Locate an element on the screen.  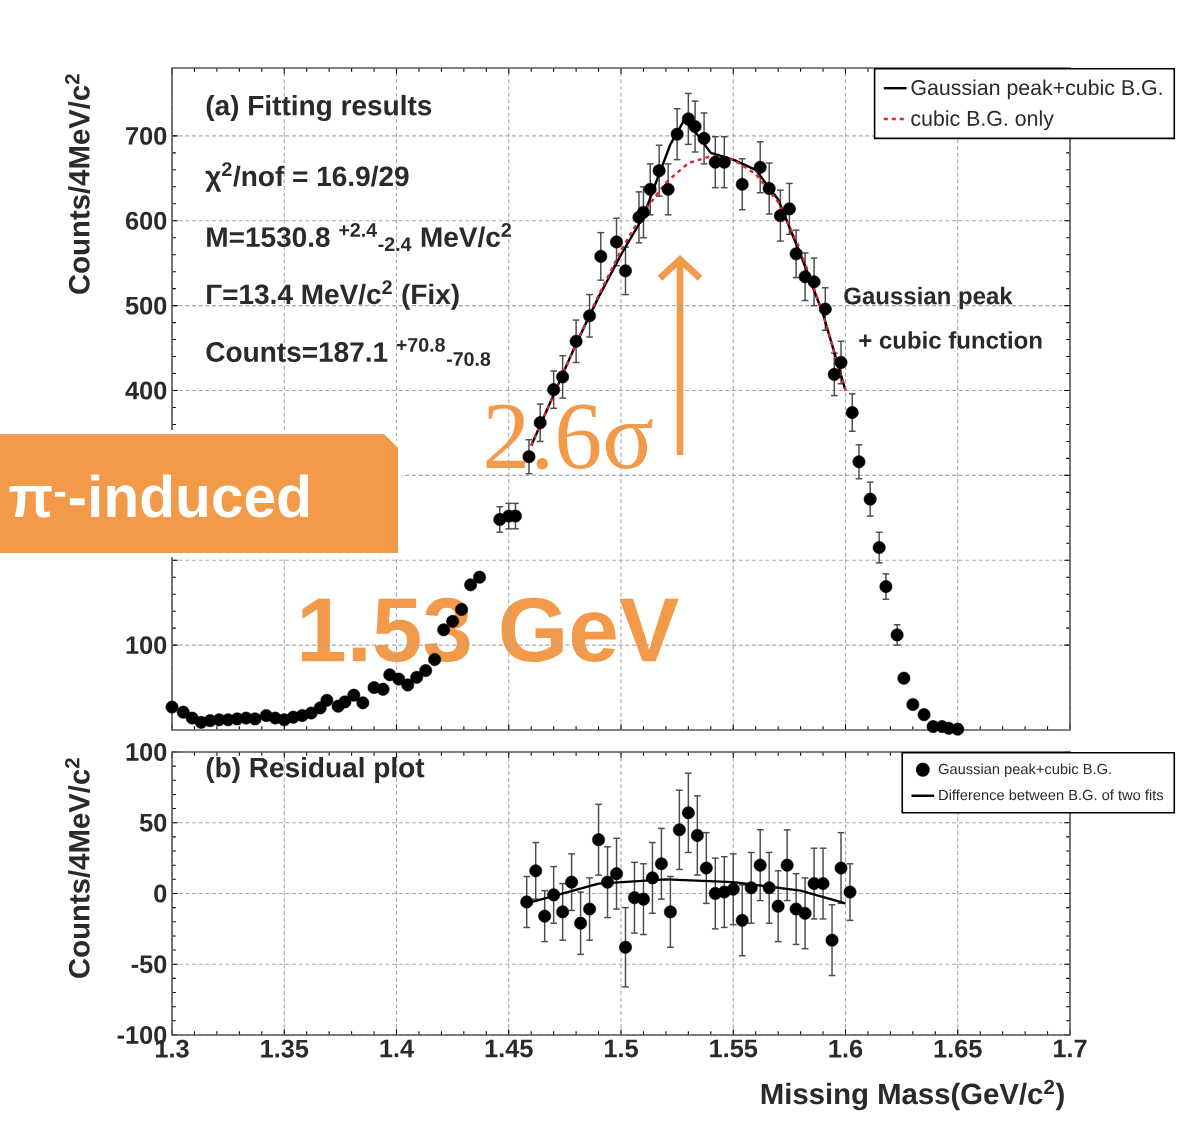
y-tick-label: 50 is located at coordinates (153, 822).